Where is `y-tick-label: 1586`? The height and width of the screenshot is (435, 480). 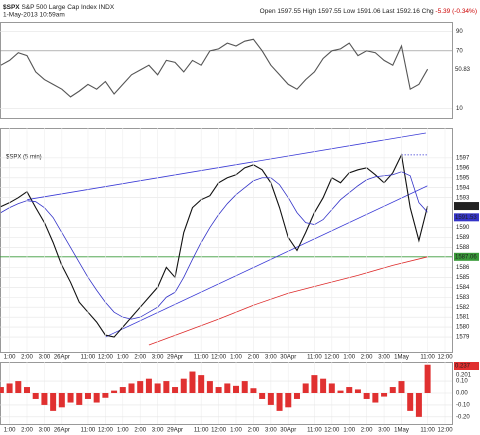
y-tick-label: 1586 is located at coordinates (463, 268).